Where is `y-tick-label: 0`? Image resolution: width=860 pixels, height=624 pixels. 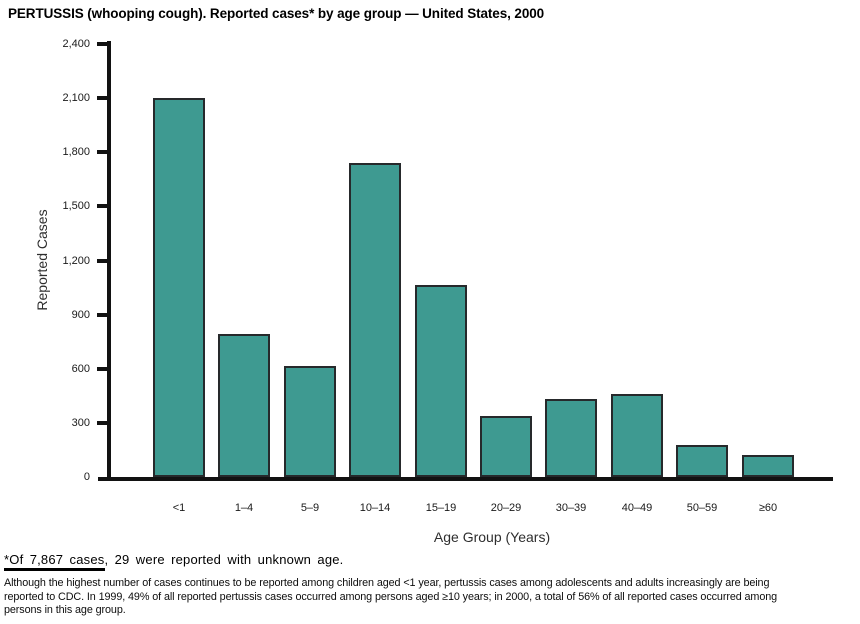 y-tick-label: 0 is located at coordinates (86, 477).